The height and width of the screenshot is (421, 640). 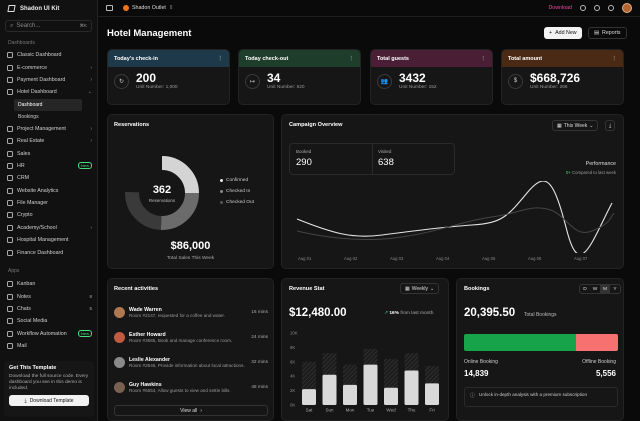 What do you see at coordinates (595, 289) in the screenshot?
I see `range-toggle-w: W` at bounding box center [595, 289].